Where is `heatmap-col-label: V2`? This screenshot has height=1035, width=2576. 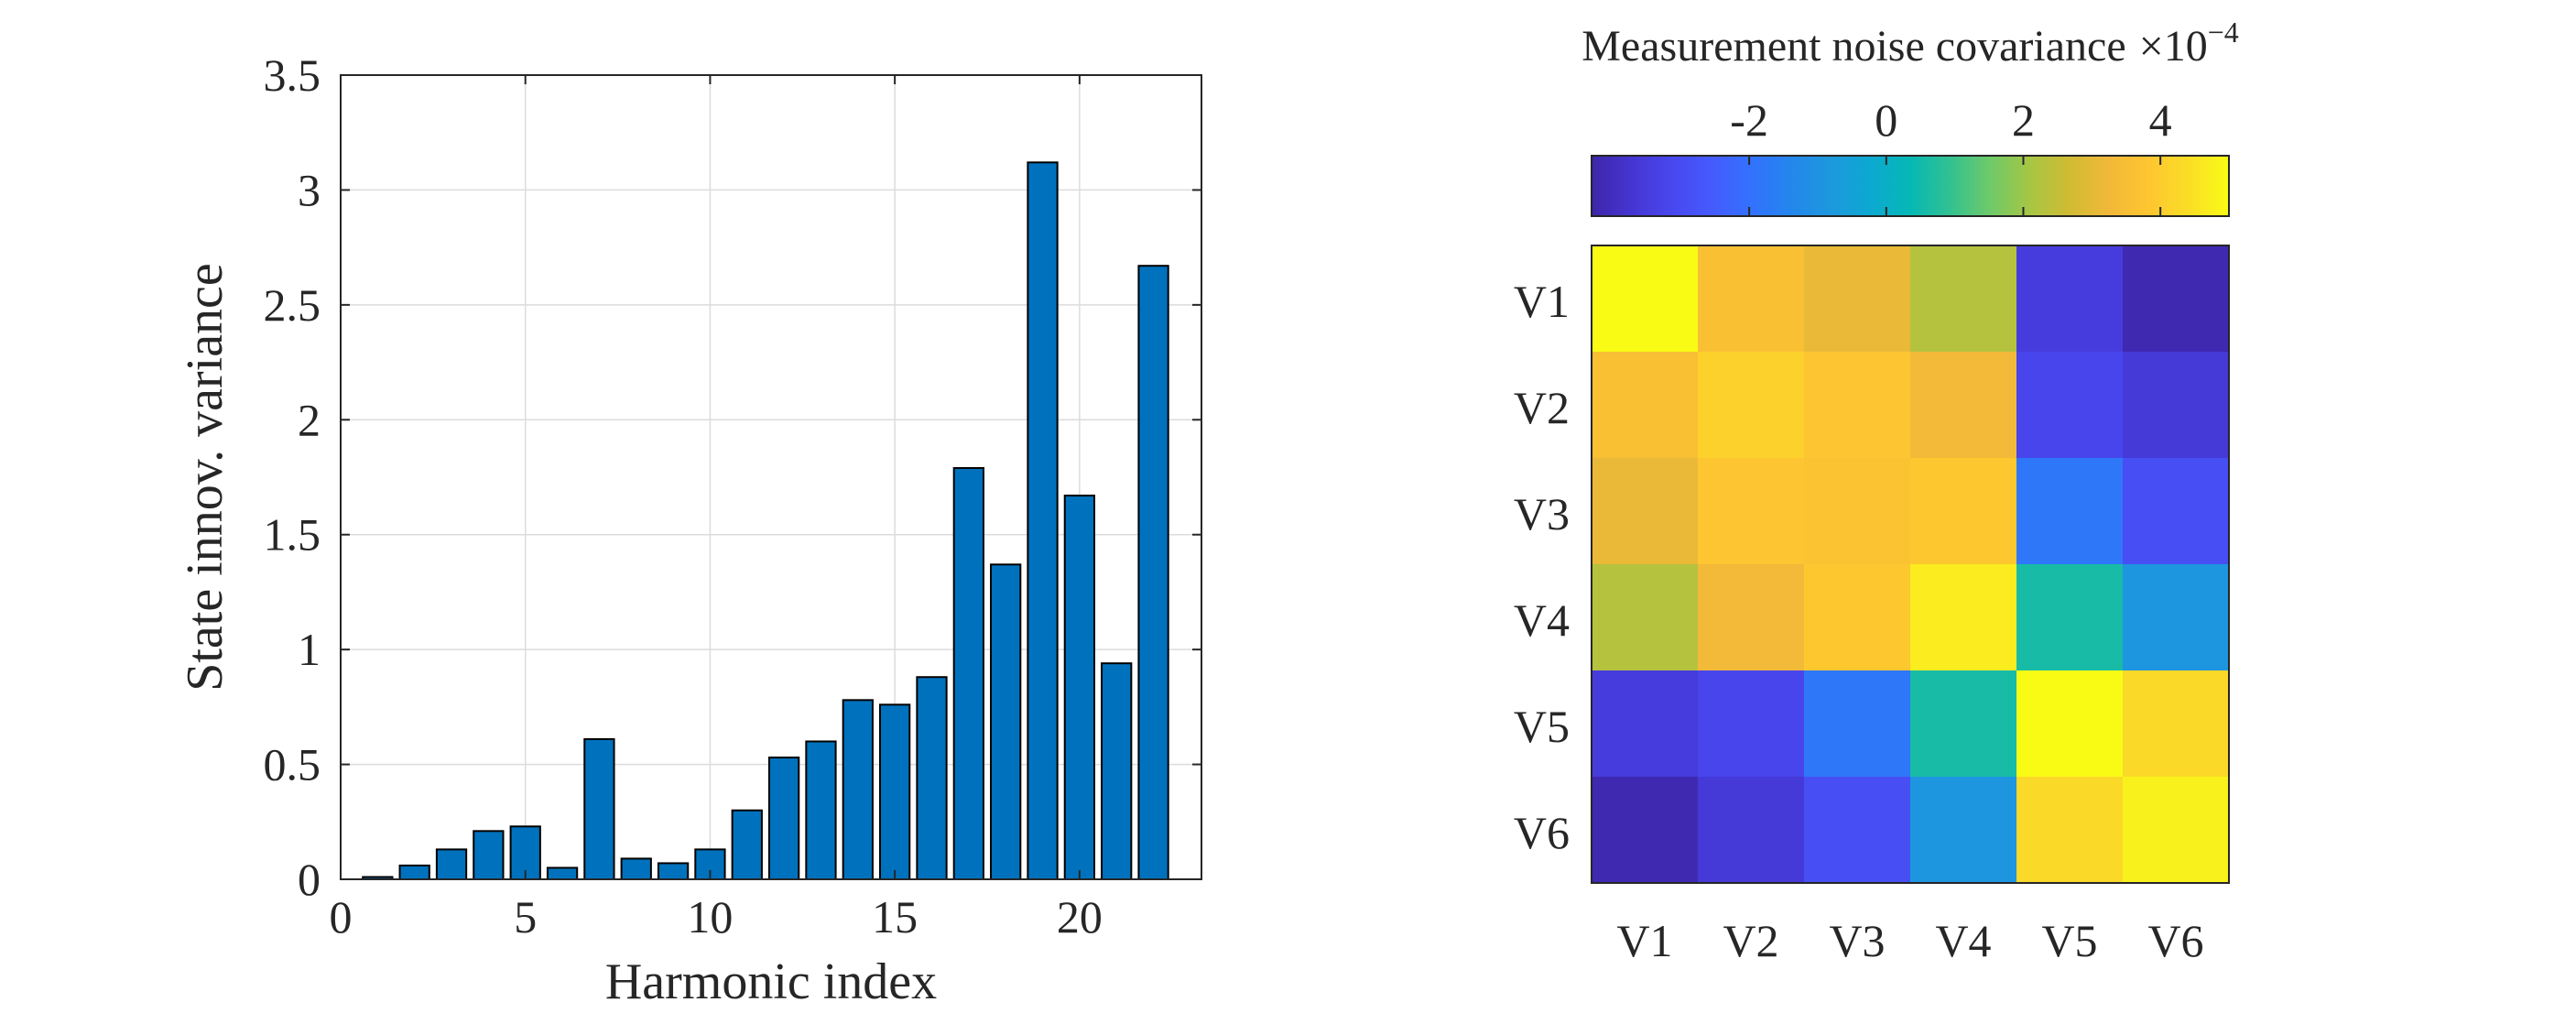
heatmap-col-label: V2 is located at coordinates (1750, 940).